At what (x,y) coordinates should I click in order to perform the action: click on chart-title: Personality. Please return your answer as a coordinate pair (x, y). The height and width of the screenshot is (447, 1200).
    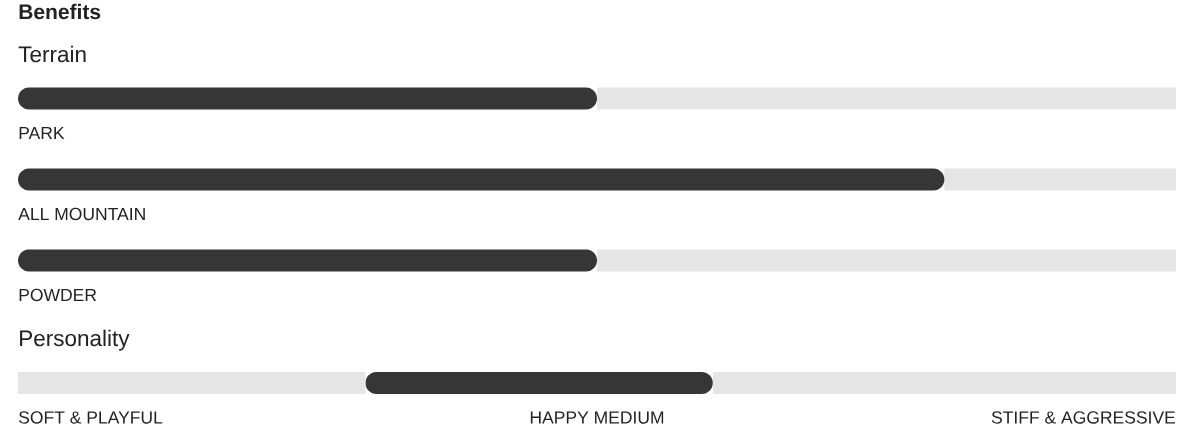
    Looking at the image, I should click on (75, 340).